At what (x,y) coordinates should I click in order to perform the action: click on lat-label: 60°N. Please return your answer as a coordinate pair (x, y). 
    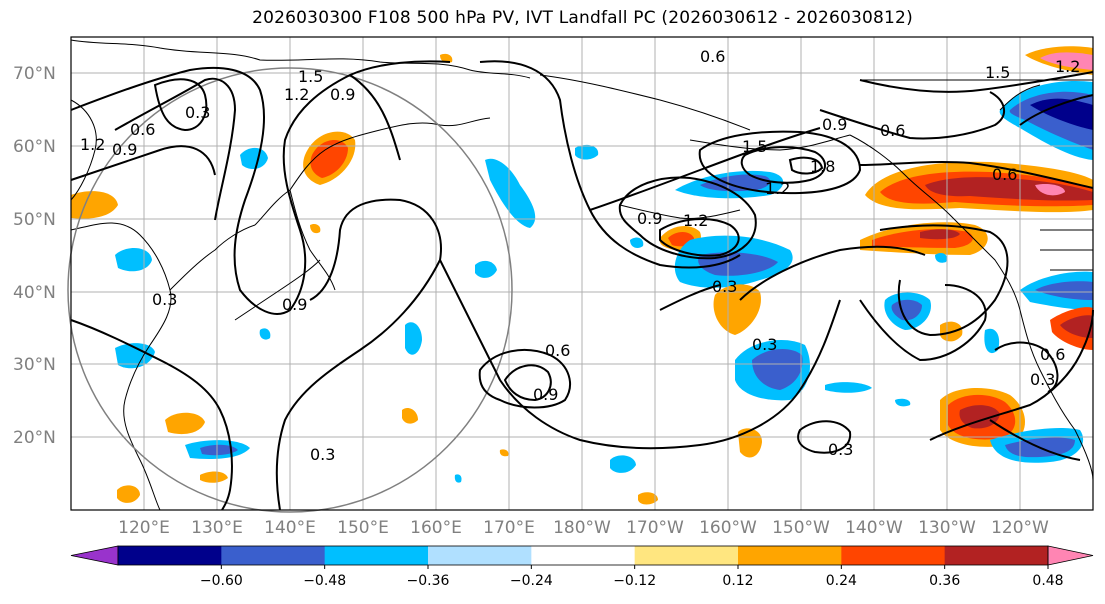
    Looking at the image, I should click on (34, 147).